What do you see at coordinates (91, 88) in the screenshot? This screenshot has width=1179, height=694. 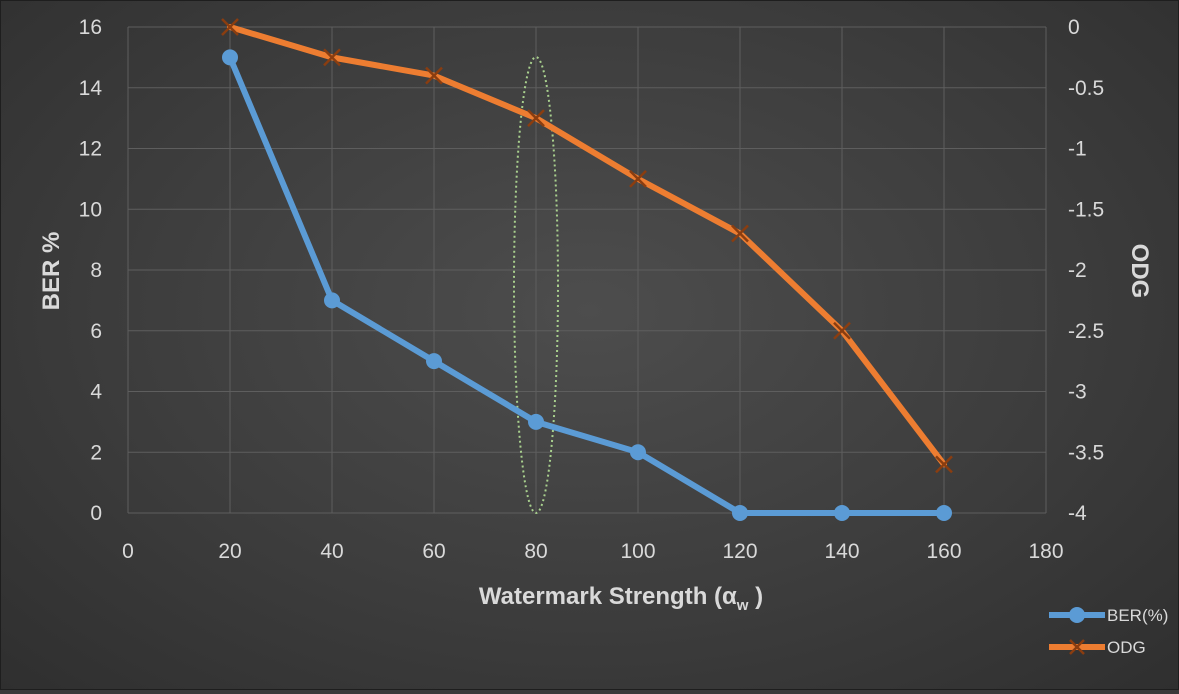 I see `y-tick-label: 14` at bounding box center [91, 88].